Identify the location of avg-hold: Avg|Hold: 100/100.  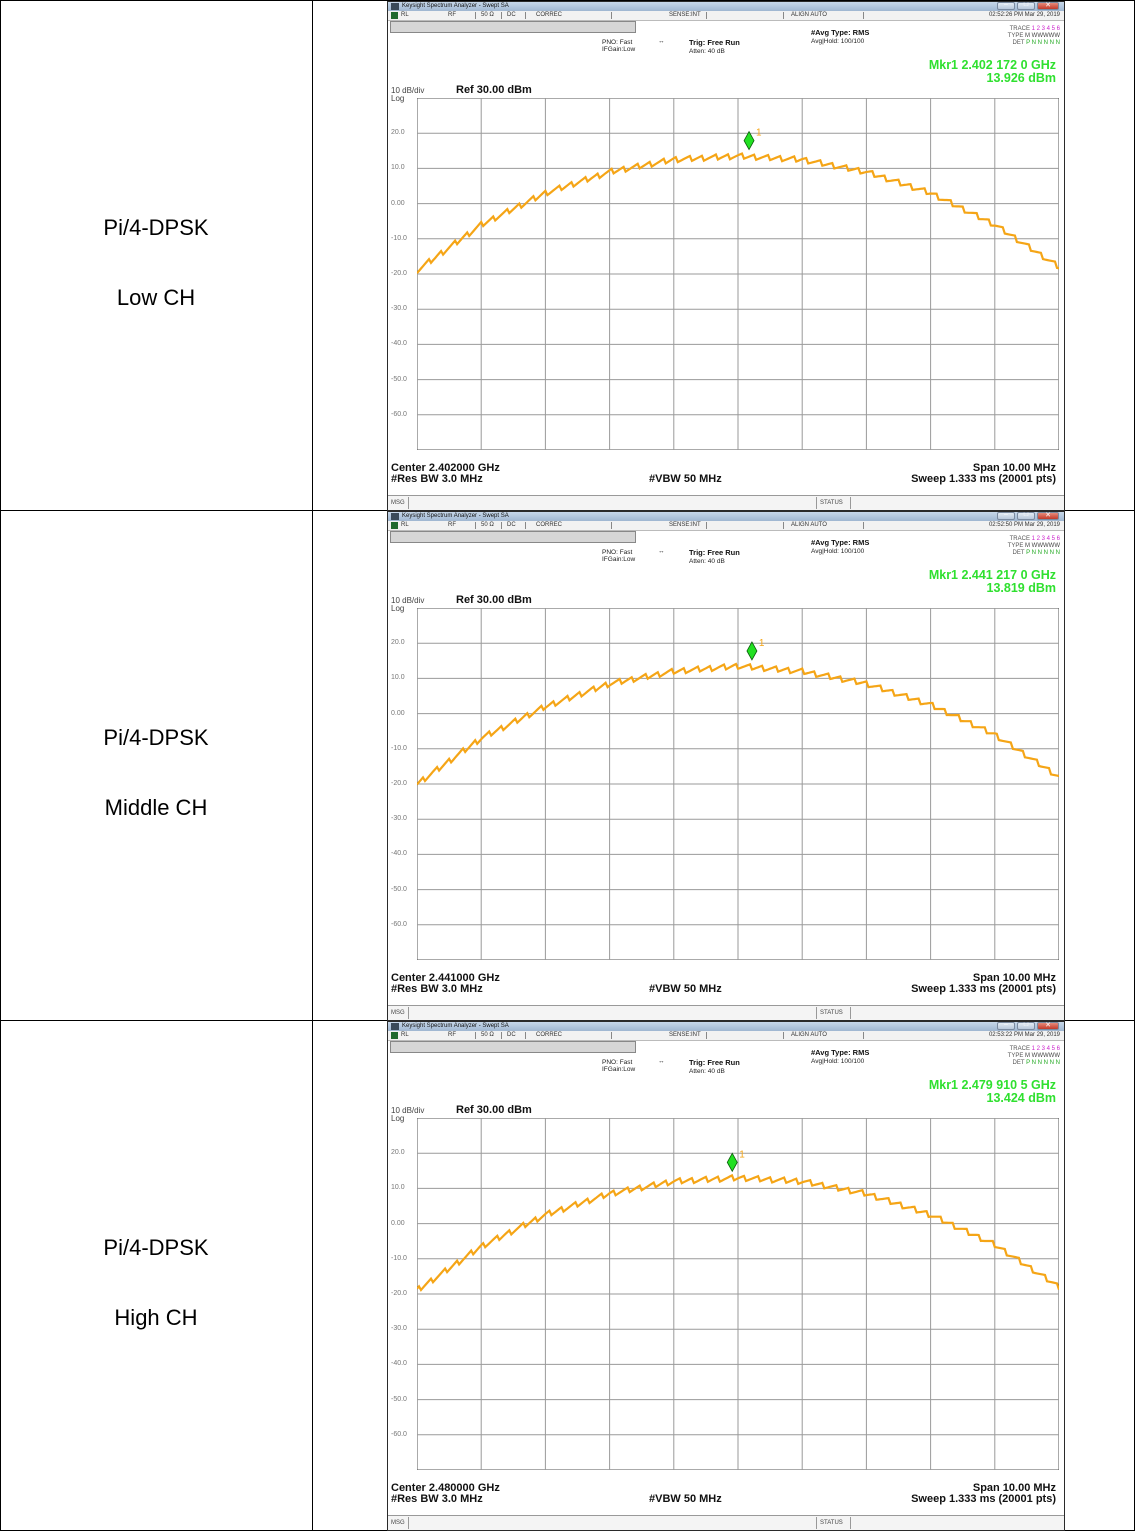
(838, 551).